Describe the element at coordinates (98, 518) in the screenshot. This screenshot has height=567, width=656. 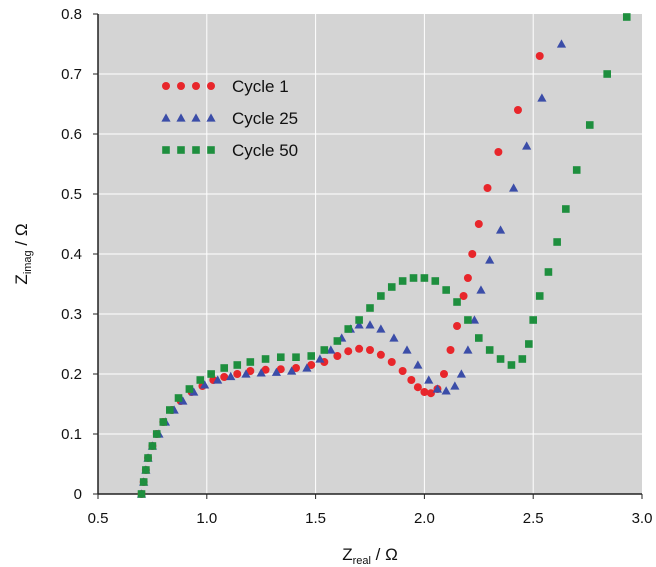
I see `x-tick-label: 0.5` at that location.